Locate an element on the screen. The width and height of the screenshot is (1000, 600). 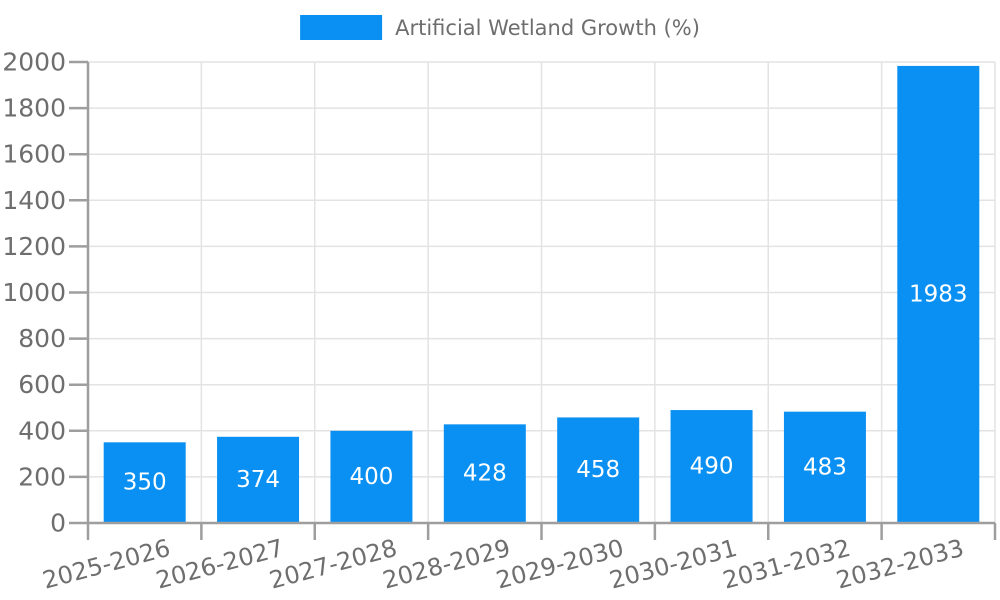
bar-value-label: 428 is located at coordinates (485, 474).